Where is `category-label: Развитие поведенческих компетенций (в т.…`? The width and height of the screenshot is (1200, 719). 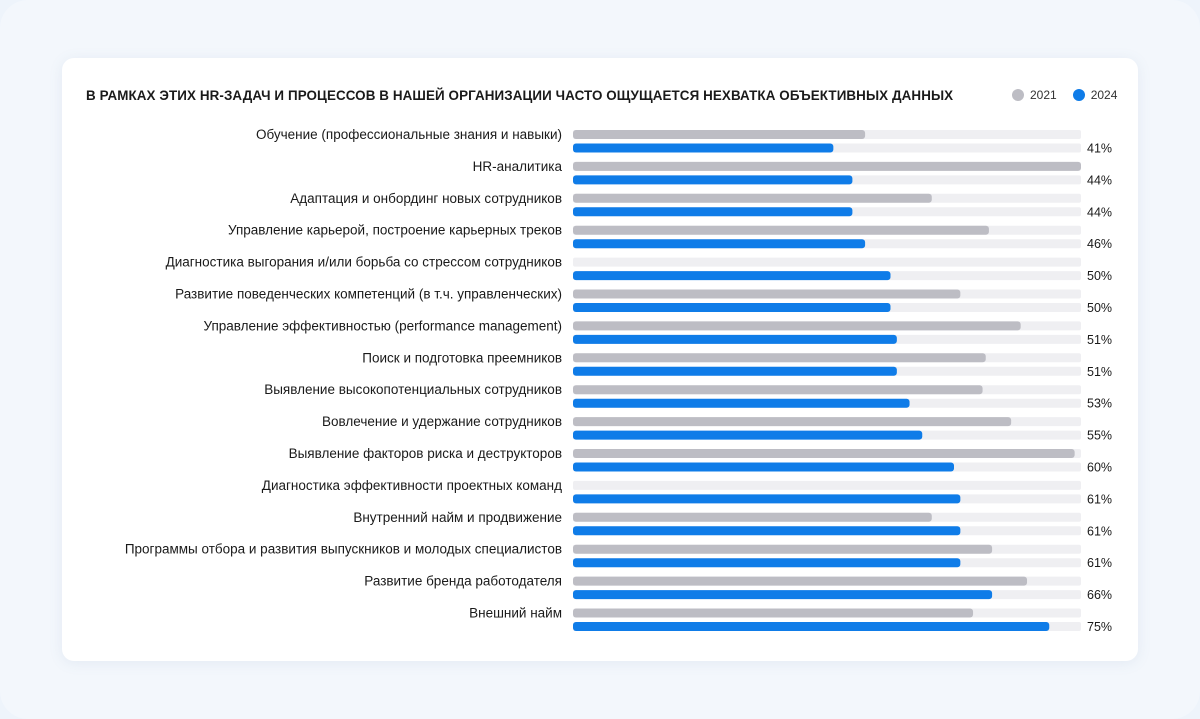 category-label: Развитие поведенческих компетенций (в т.… is located at coordinates (368, 294).